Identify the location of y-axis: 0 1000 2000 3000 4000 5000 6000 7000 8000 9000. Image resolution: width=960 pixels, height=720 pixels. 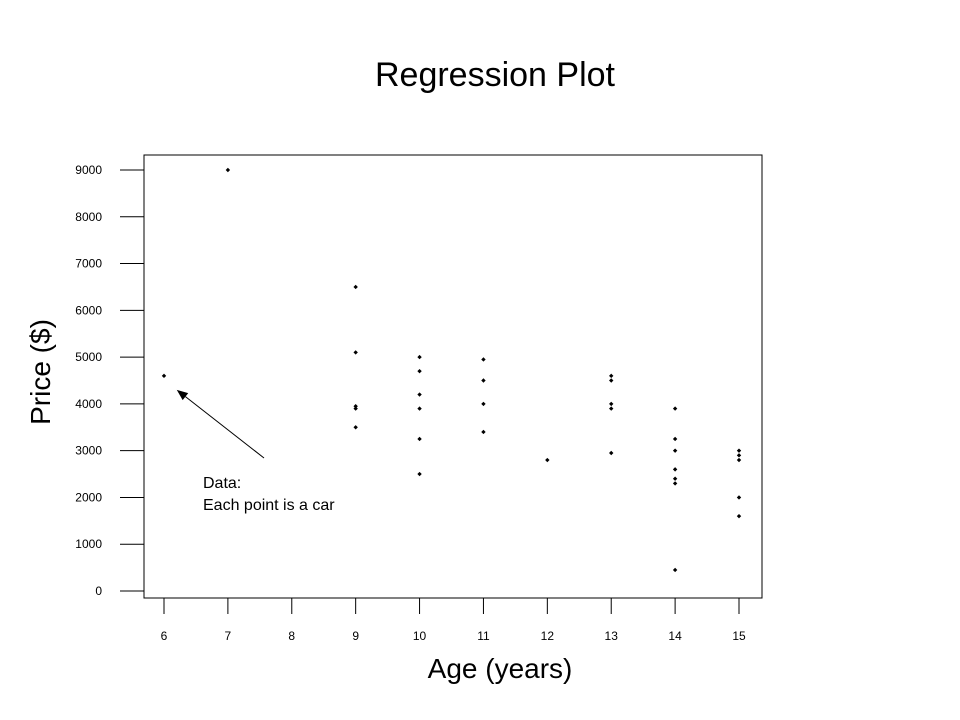
(109, 380).